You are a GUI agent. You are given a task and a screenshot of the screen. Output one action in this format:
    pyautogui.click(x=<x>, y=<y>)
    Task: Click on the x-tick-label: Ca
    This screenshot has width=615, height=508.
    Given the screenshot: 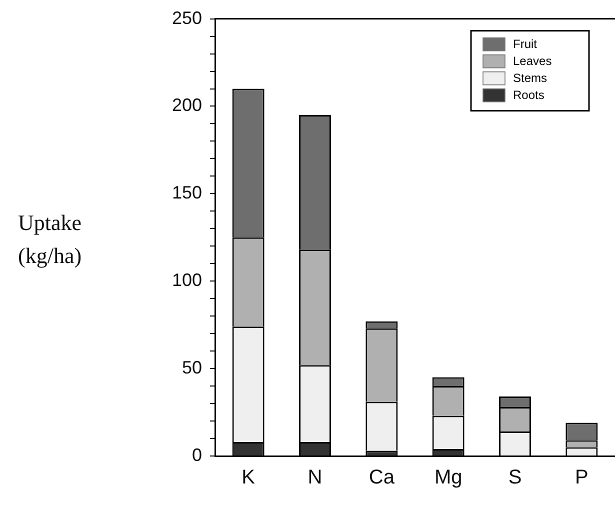 What is the action you would take?
    pyautogui.click(x=382, y=477)
    